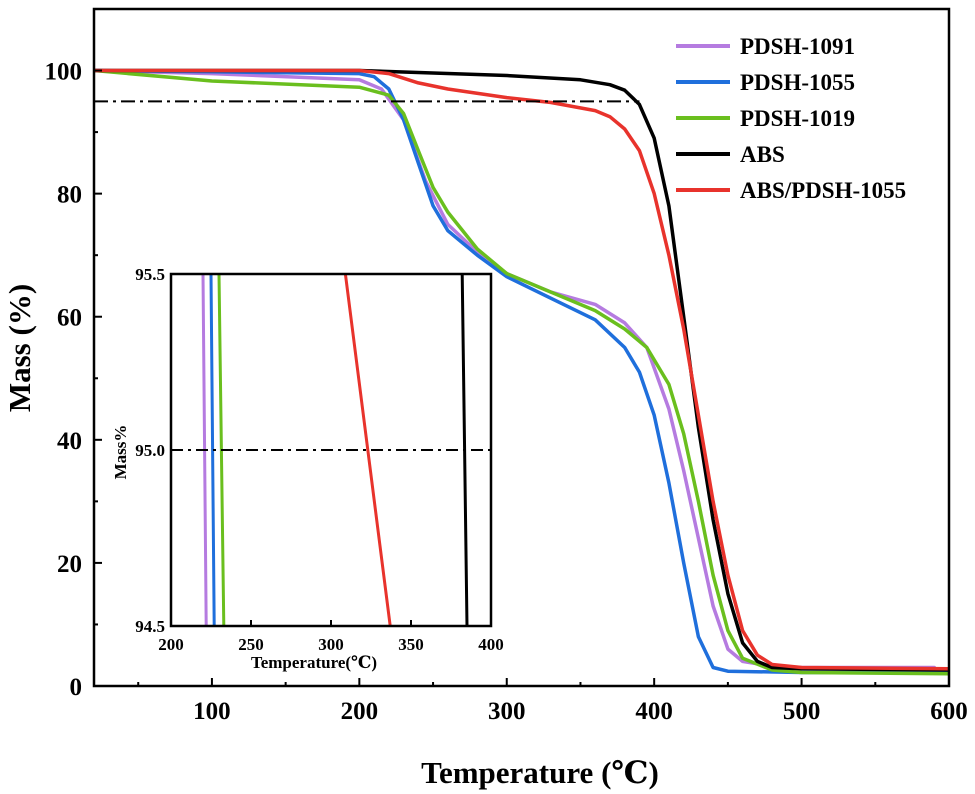  Describe the element at coordinates (120, 452) in the screenshot. I see `inset-y-axis-title: Mass%` at that location.